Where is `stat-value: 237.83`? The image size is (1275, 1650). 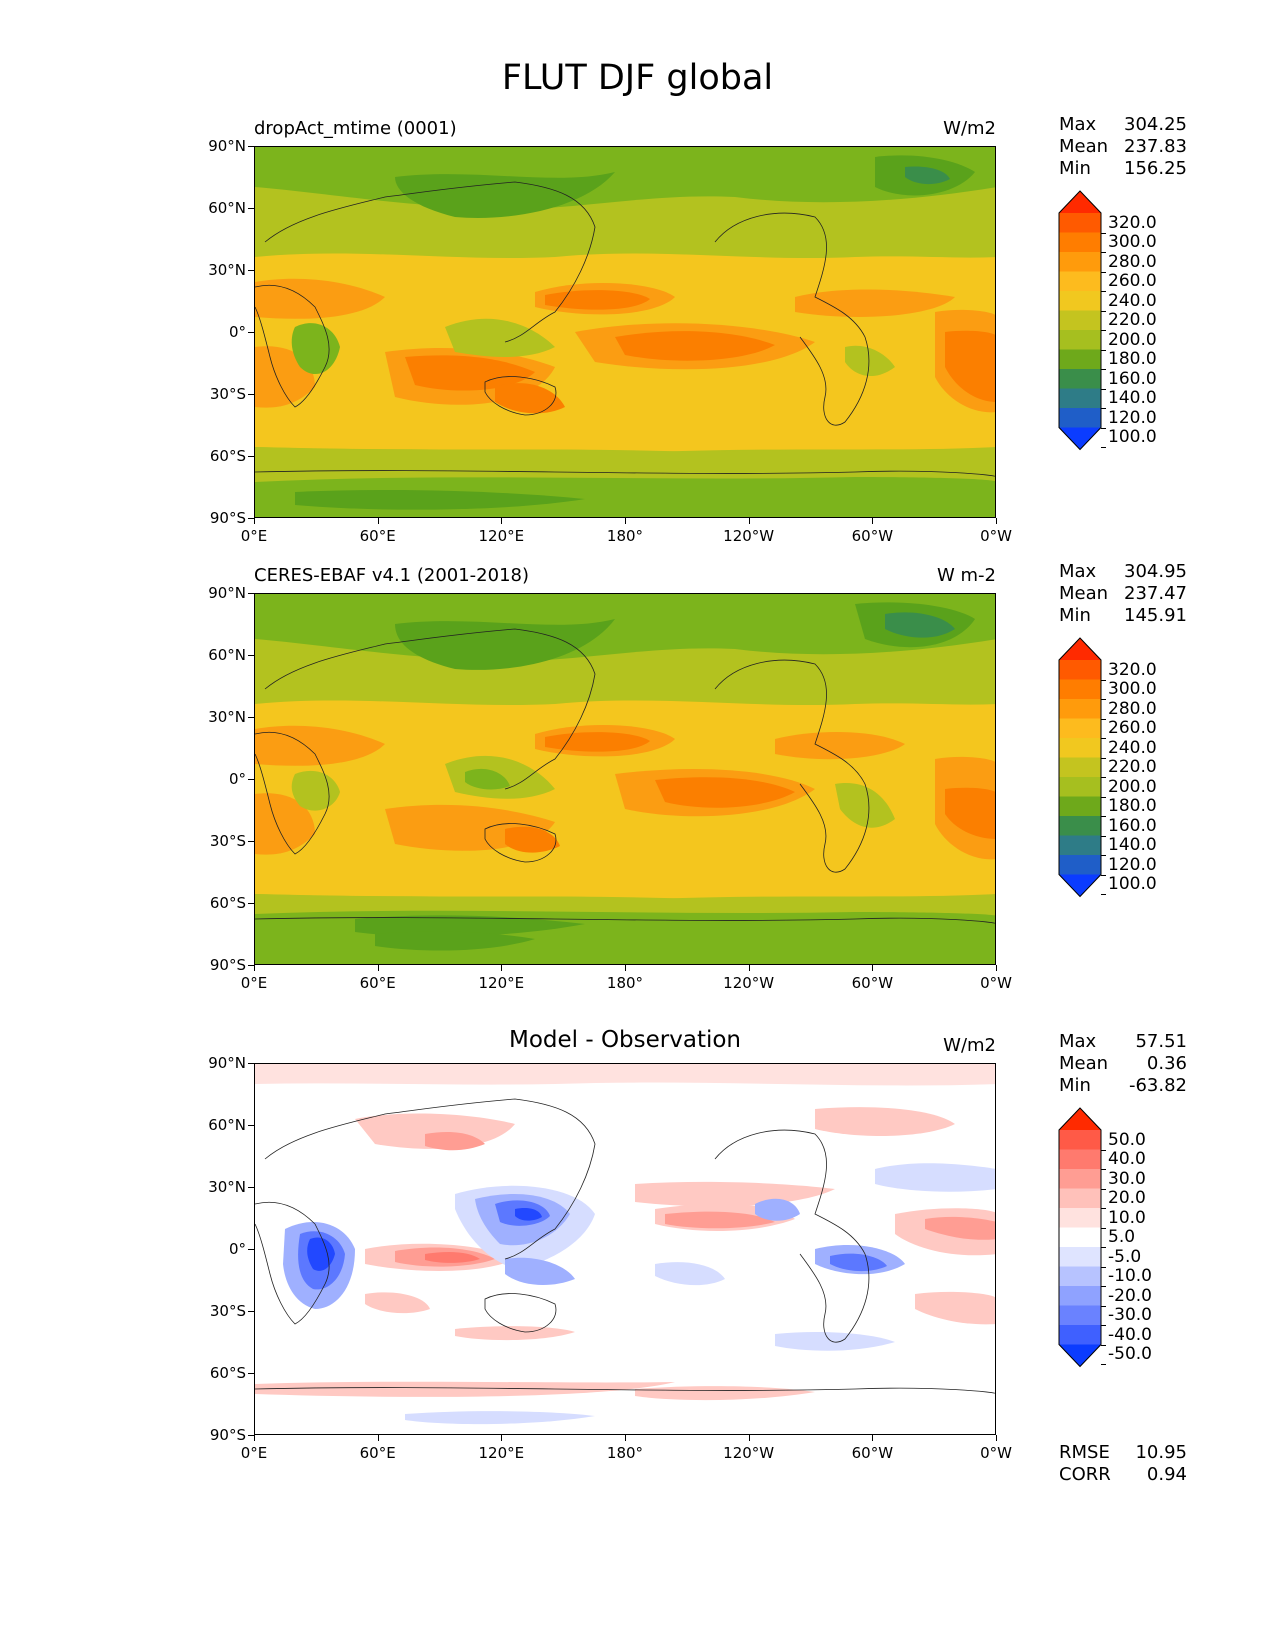 stat-value: 237.83 is located at coordinates (1155, 146).